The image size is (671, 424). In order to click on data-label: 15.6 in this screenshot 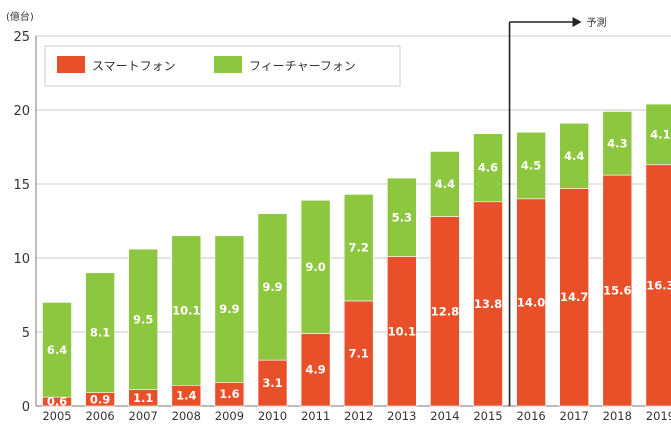, I will do `click(617, 291)`.